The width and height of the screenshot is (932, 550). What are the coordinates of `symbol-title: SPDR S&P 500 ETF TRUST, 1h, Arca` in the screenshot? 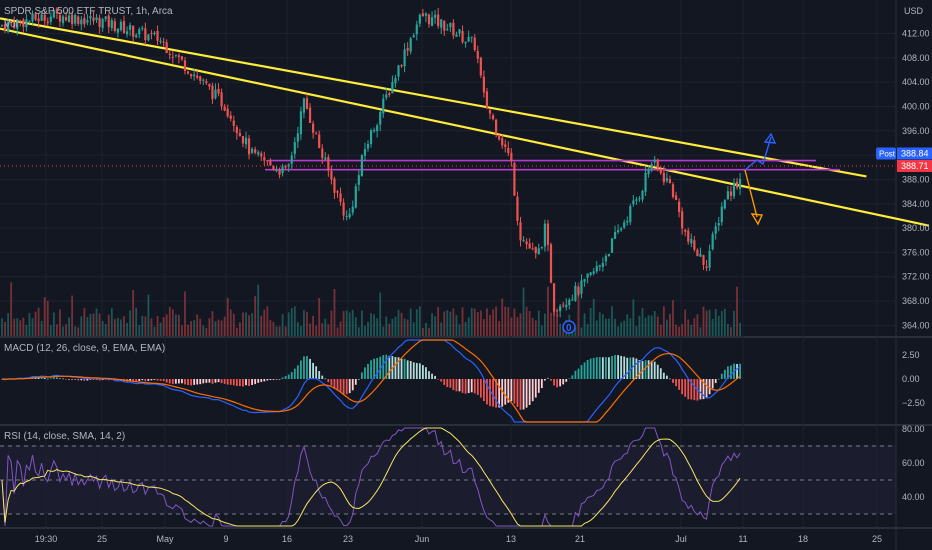 It's located at (88, 11).